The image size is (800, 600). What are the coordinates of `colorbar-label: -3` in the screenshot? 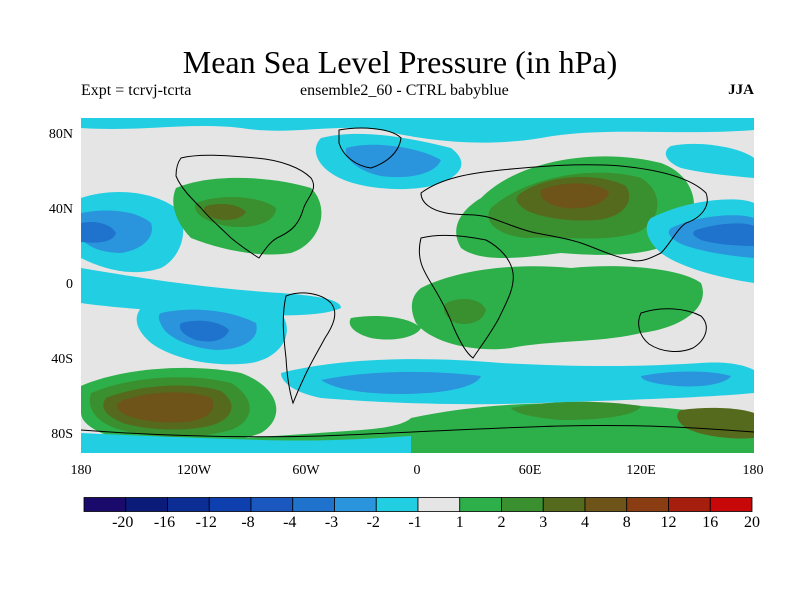 It's located at (331, 522).